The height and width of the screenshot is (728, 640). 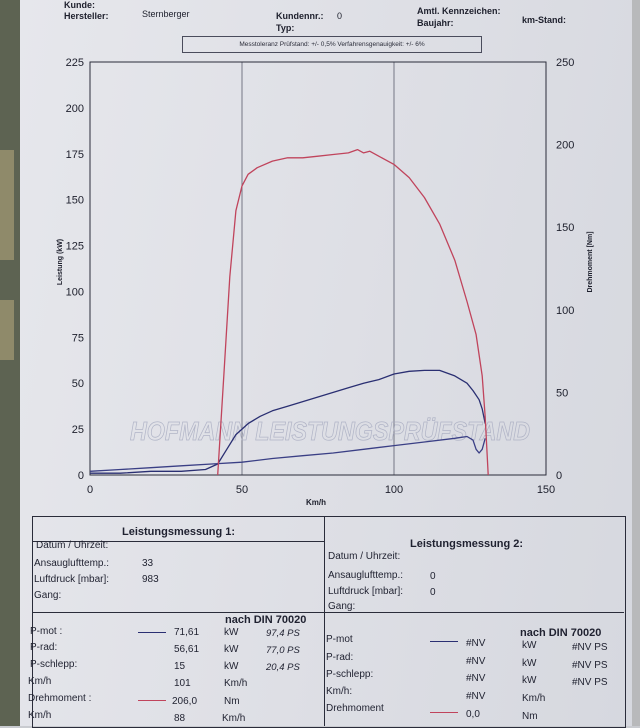 What do you see at coordinates (476, 678) in the screenshot?
I see `m2-value-pschlepp: #NV` at bounding box center [476, 678].